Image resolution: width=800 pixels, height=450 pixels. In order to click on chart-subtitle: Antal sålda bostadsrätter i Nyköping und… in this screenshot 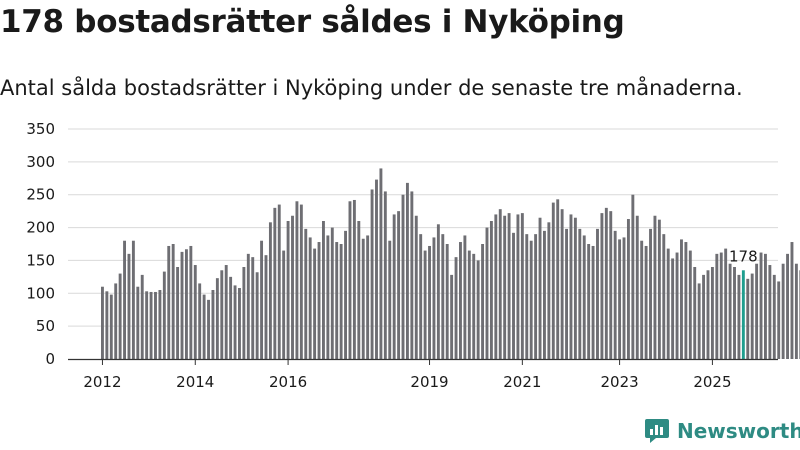, I will do `click(371, 88)`.